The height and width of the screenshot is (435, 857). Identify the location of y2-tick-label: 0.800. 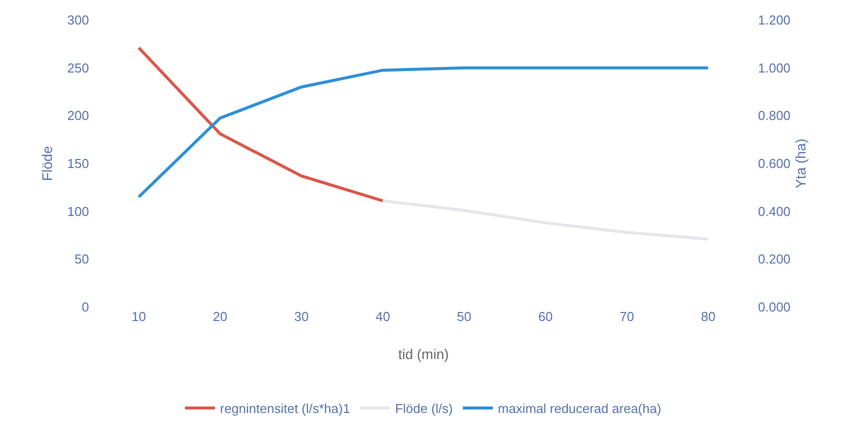
(774, 116).